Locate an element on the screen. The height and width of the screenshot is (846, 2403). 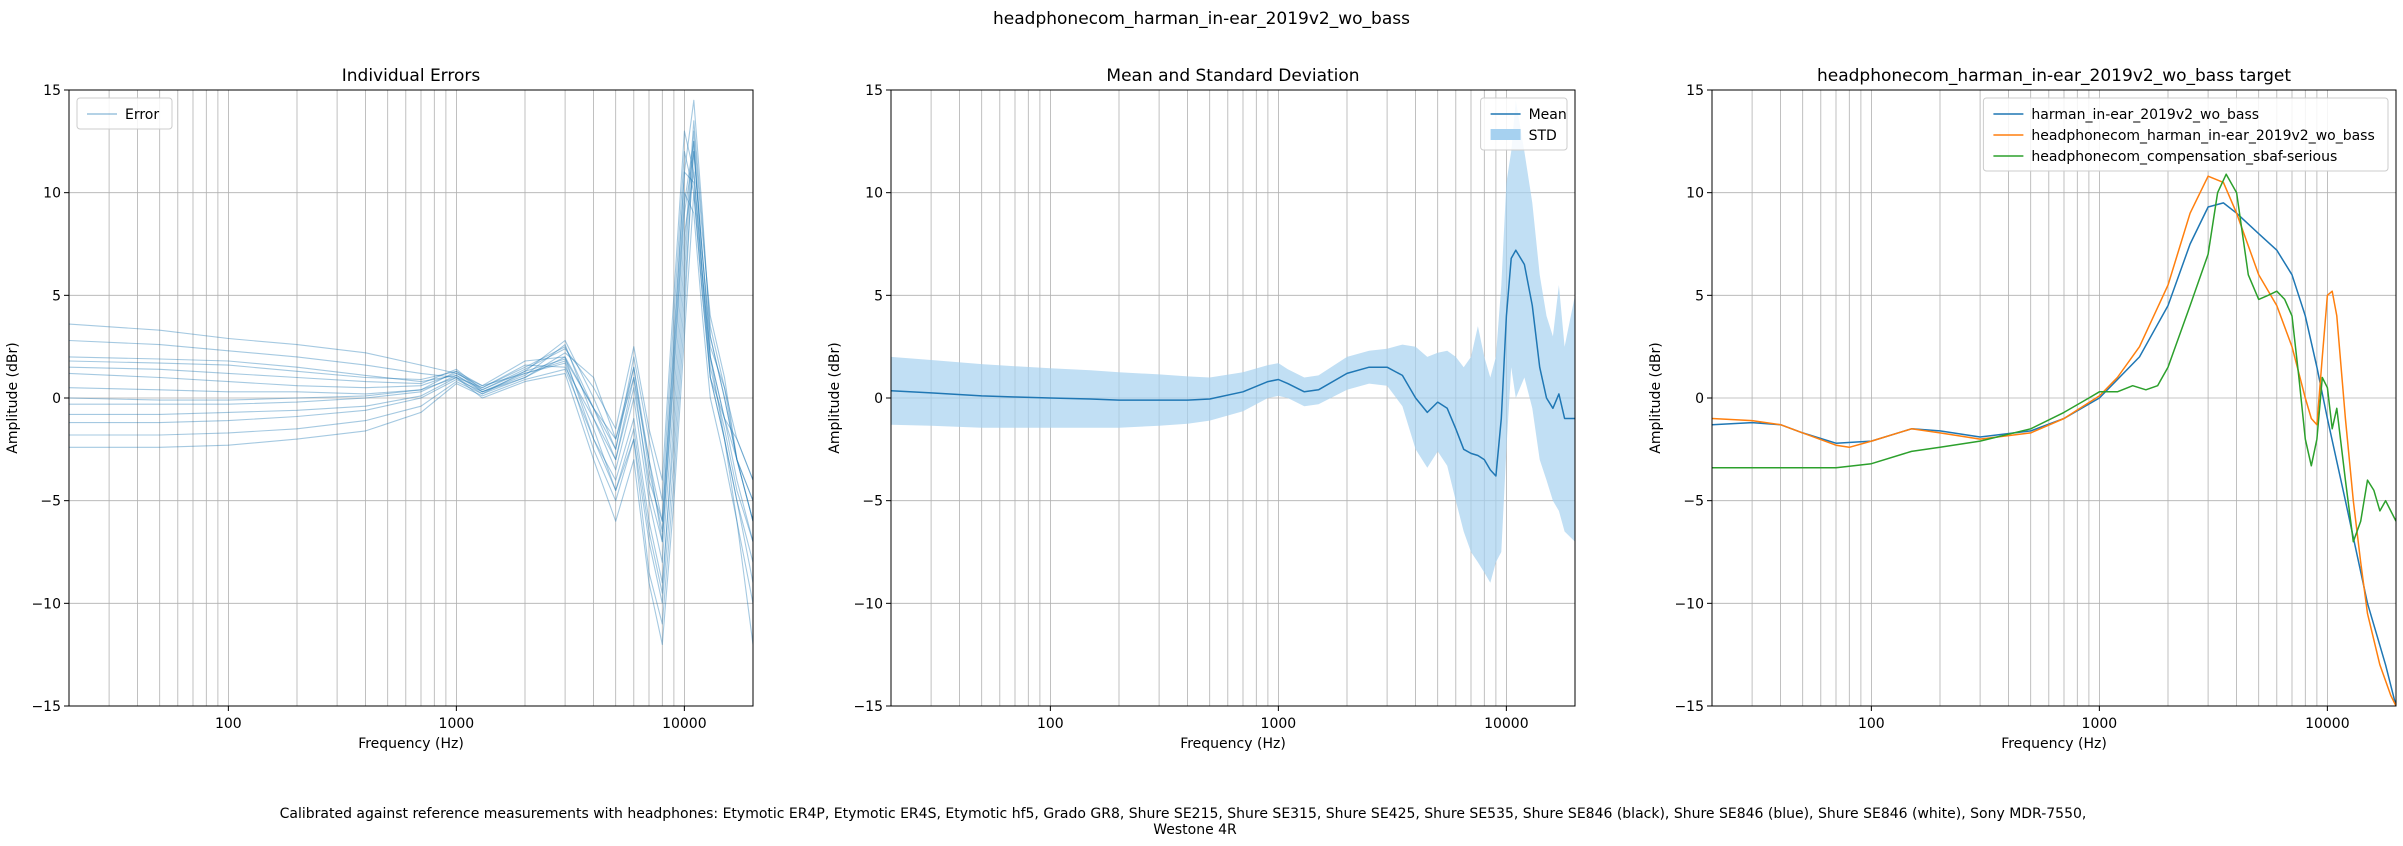
legend: Mean STD is located at coordinates (1524, 124).